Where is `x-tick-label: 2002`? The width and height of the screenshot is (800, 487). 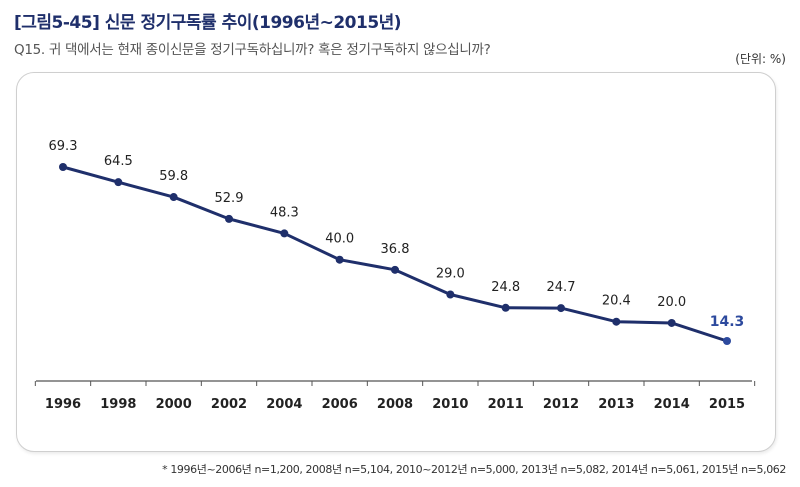
x-tick-label: 2002 is located at coordinates (229, 404).